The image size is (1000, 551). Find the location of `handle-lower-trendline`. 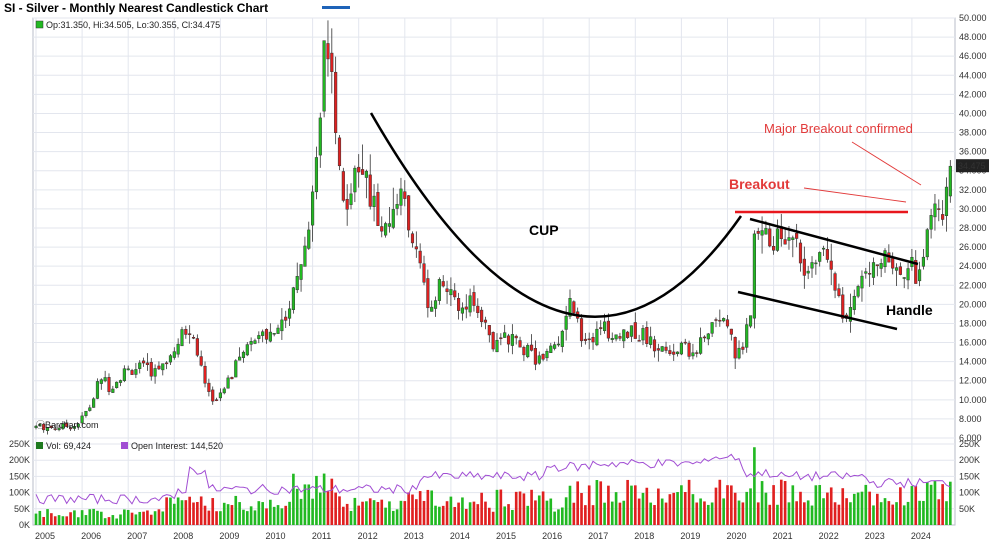

handle-lower-trendline is located at coordinates (817, 310).